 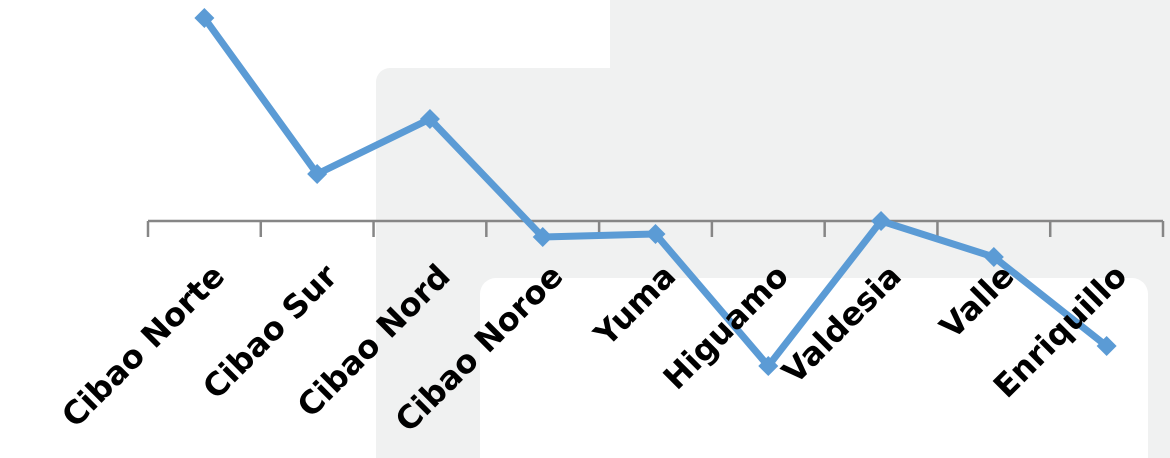 I want to click on x-axis, so click(x=655, y=228).